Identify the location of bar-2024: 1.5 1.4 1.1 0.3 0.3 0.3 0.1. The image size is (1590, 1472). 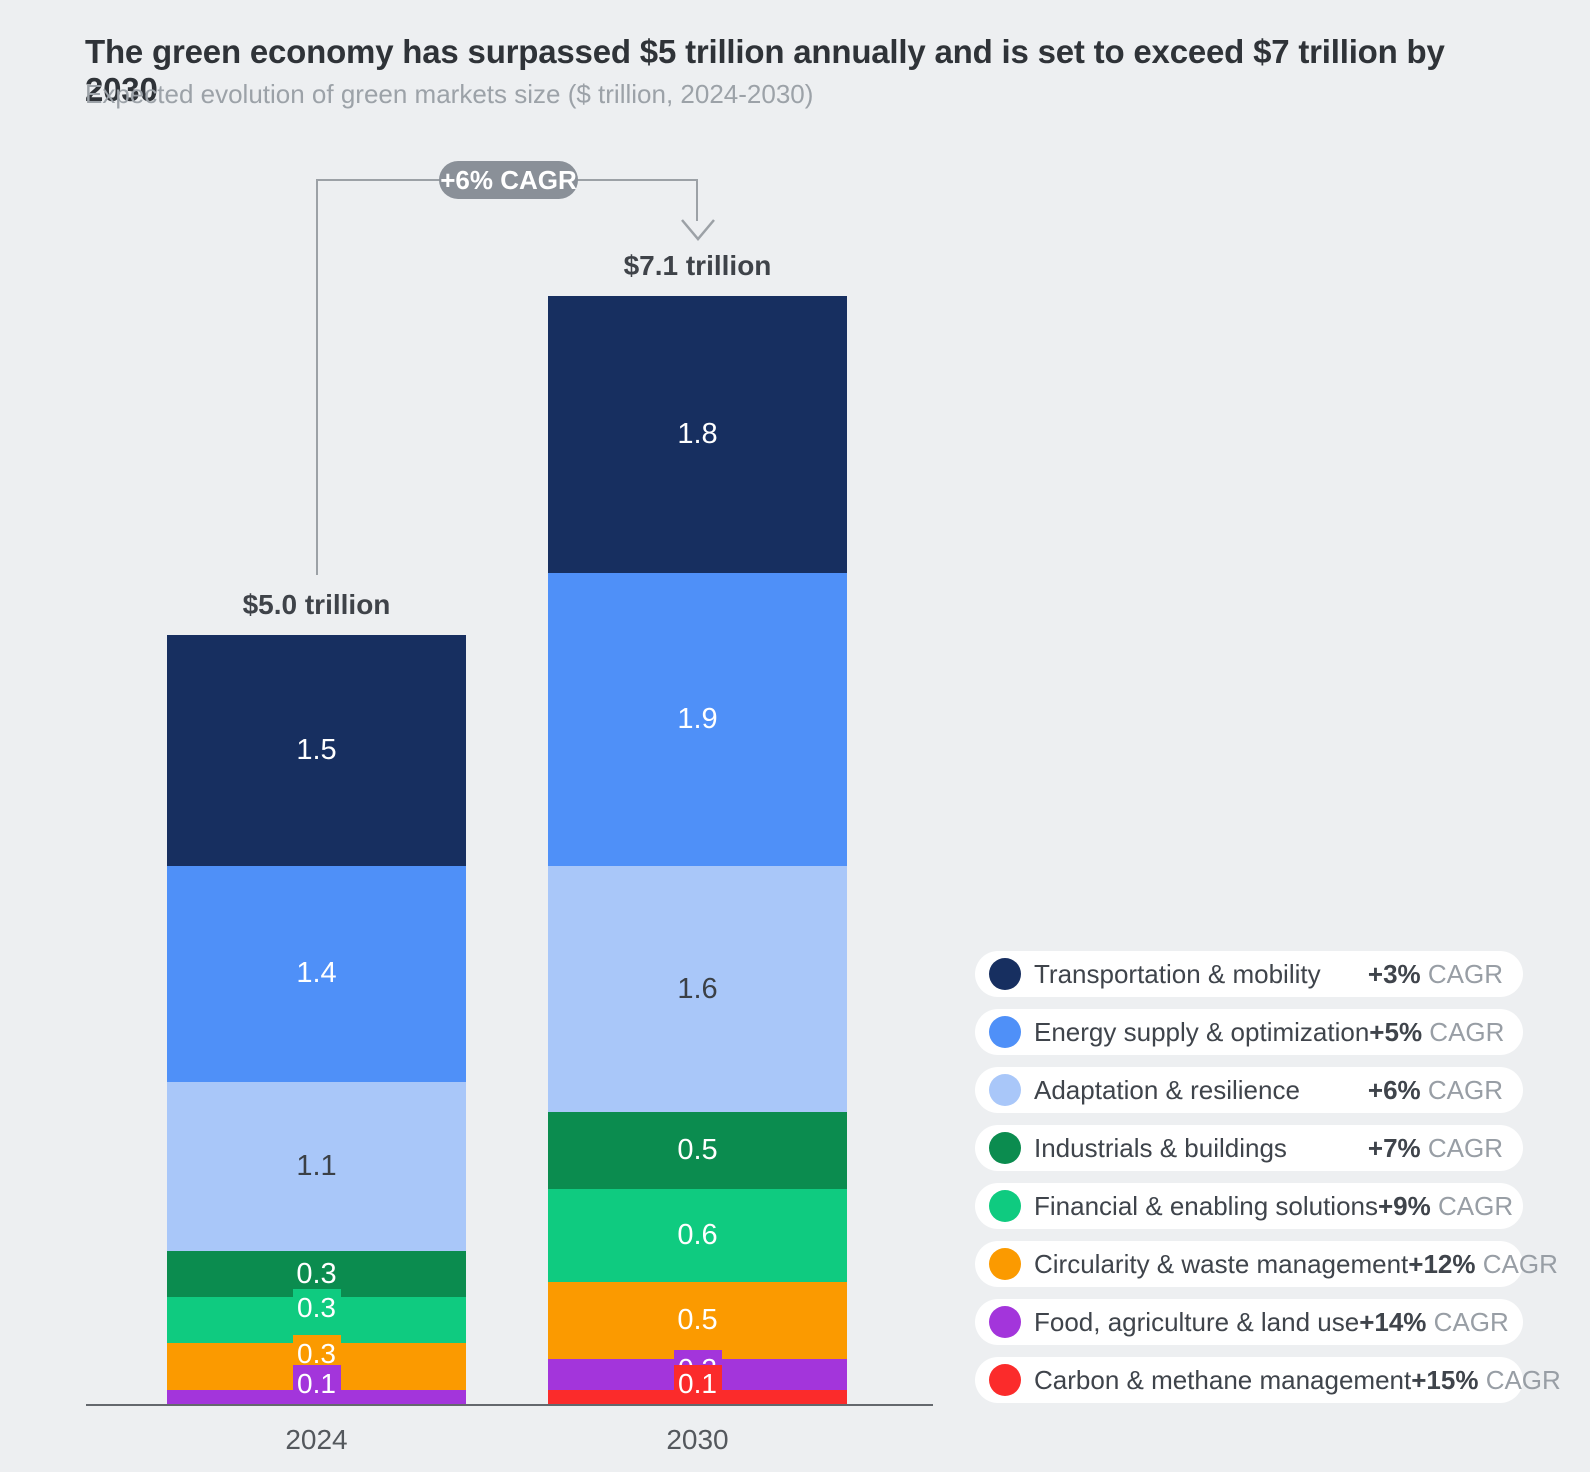
(316, 1020).